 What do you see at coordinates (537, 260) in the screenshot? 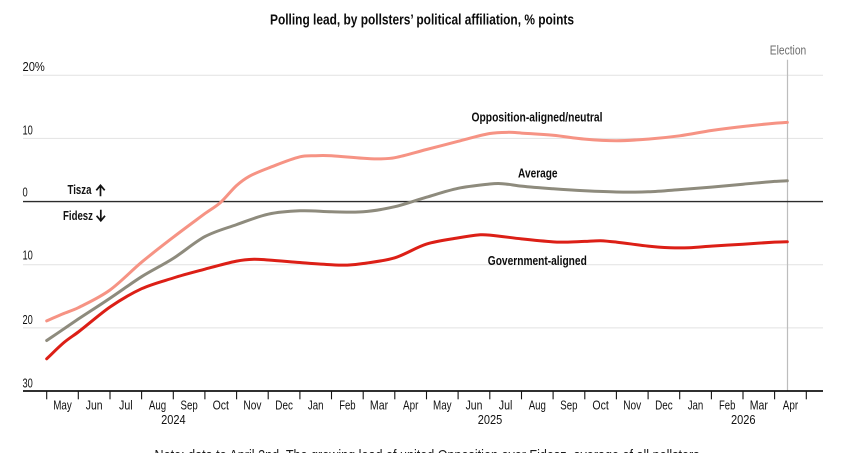
I see `svg-text: Government-aligned` at bounding box center [537, 260].